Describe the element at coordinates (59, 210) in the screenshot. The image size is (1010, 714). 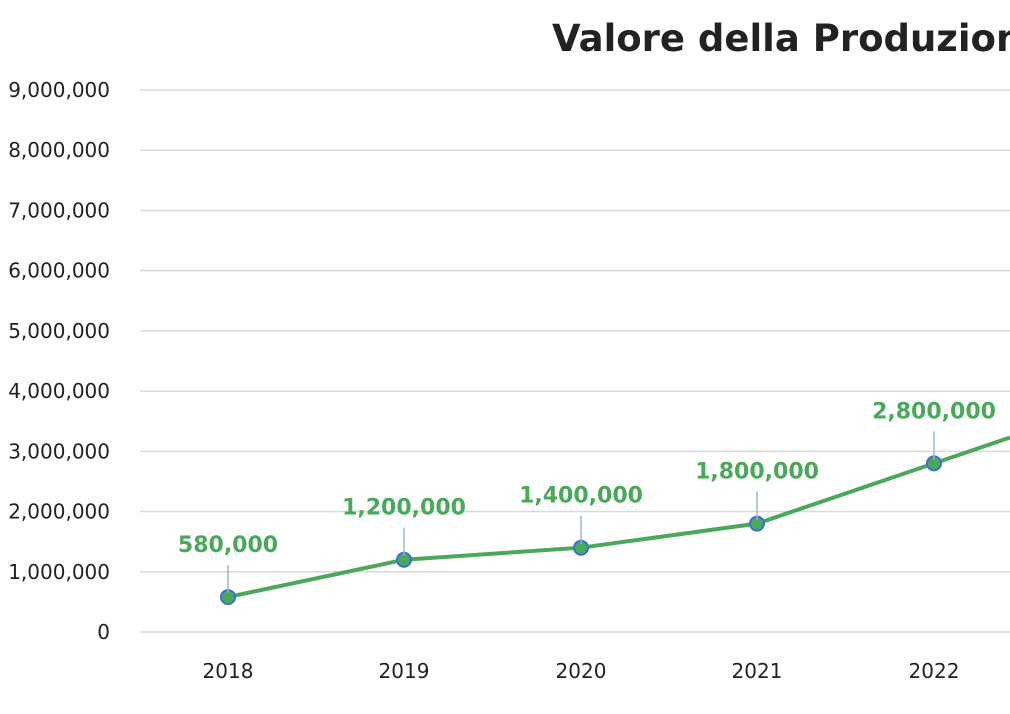
I see `y-tick-label: 7,000,000` at that location.